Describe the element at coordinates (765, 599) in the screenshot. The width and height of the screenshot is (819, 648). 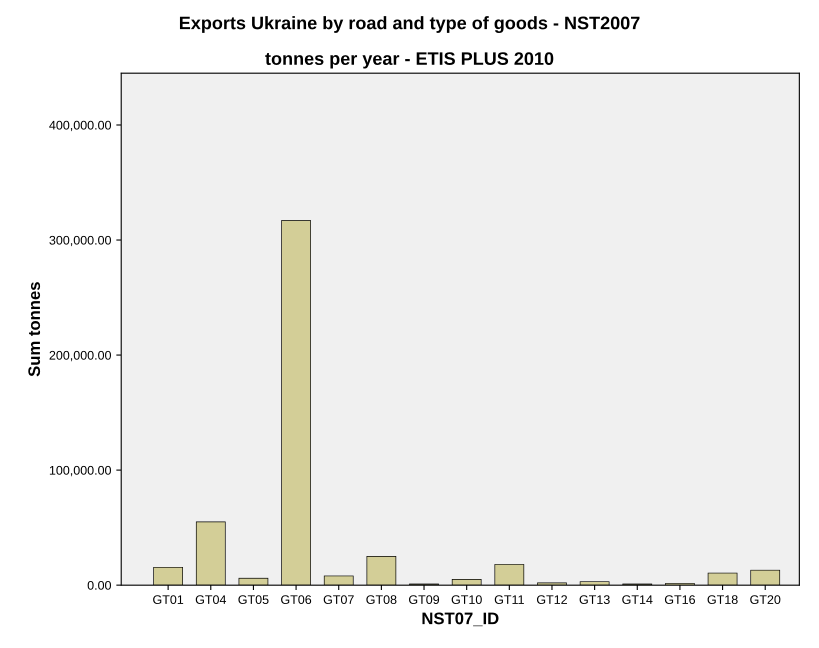
I see `x-tick-label: GT20` at that location.